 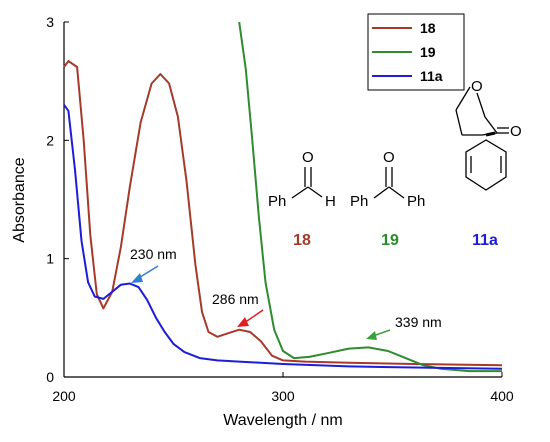 What do you see at coordinates (390, 240) in the screenshot?
I see `structure-19-label: 19` at bounding box center [390, 240].